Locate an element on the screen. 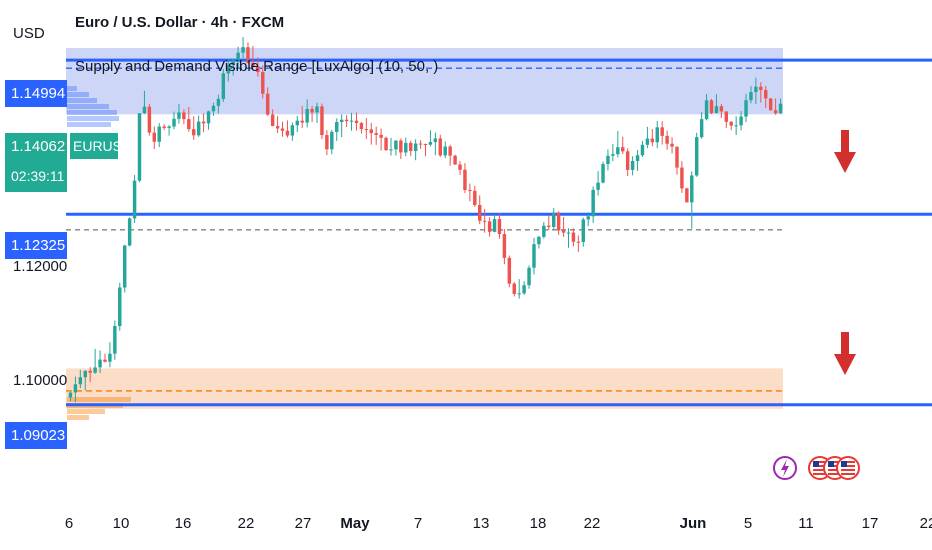  currency-label: USD is located at coordinates (29, 33).